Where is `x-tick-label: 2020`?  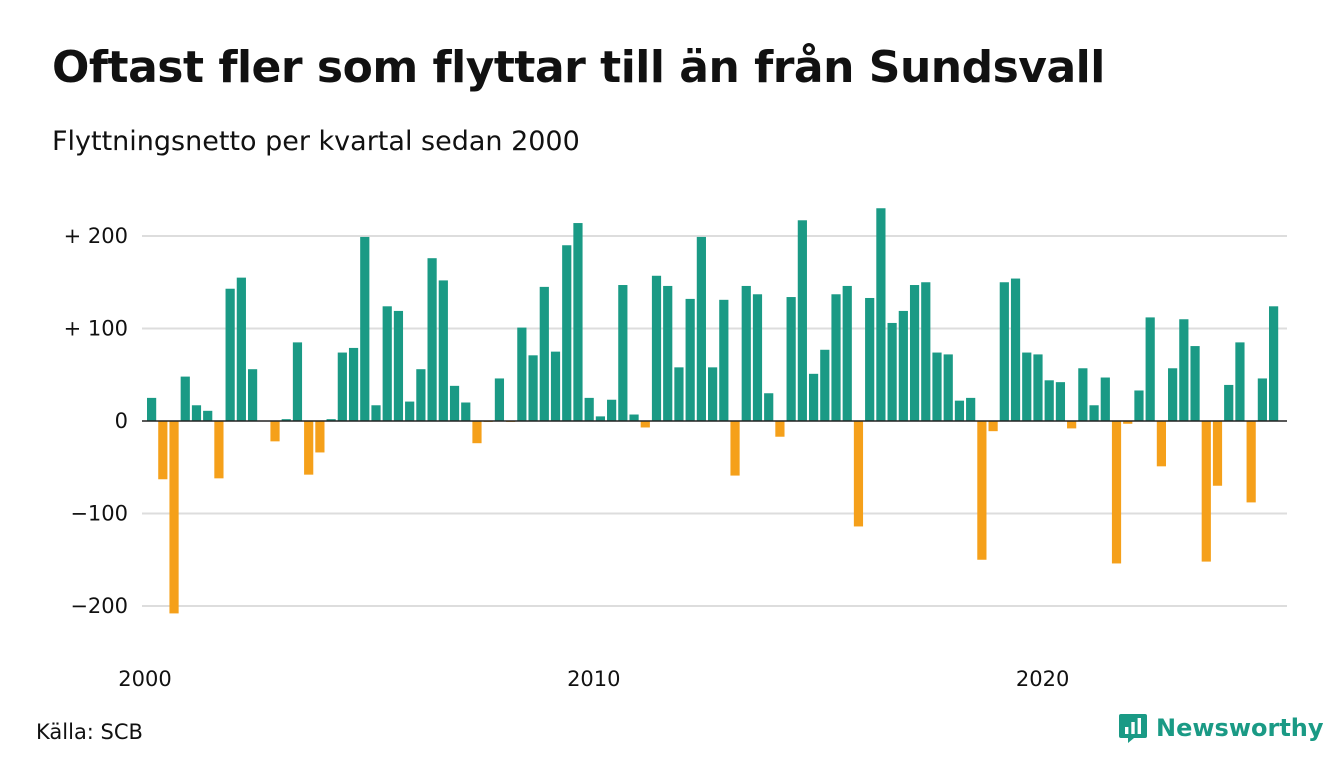 x-tick-label: 2020 is located at coordinates (1042, 679).